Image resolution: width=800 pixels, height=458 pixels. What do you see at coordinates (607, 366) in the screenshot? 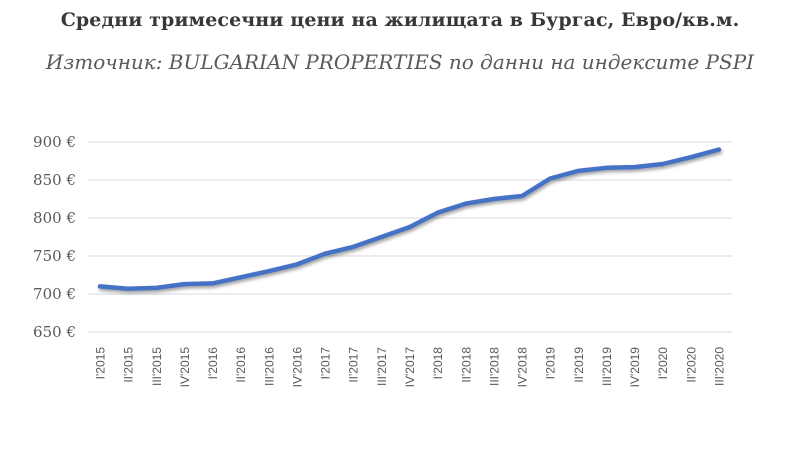
I see `x-axis-tick-label: III'2019` at bounding box center [607, 366].